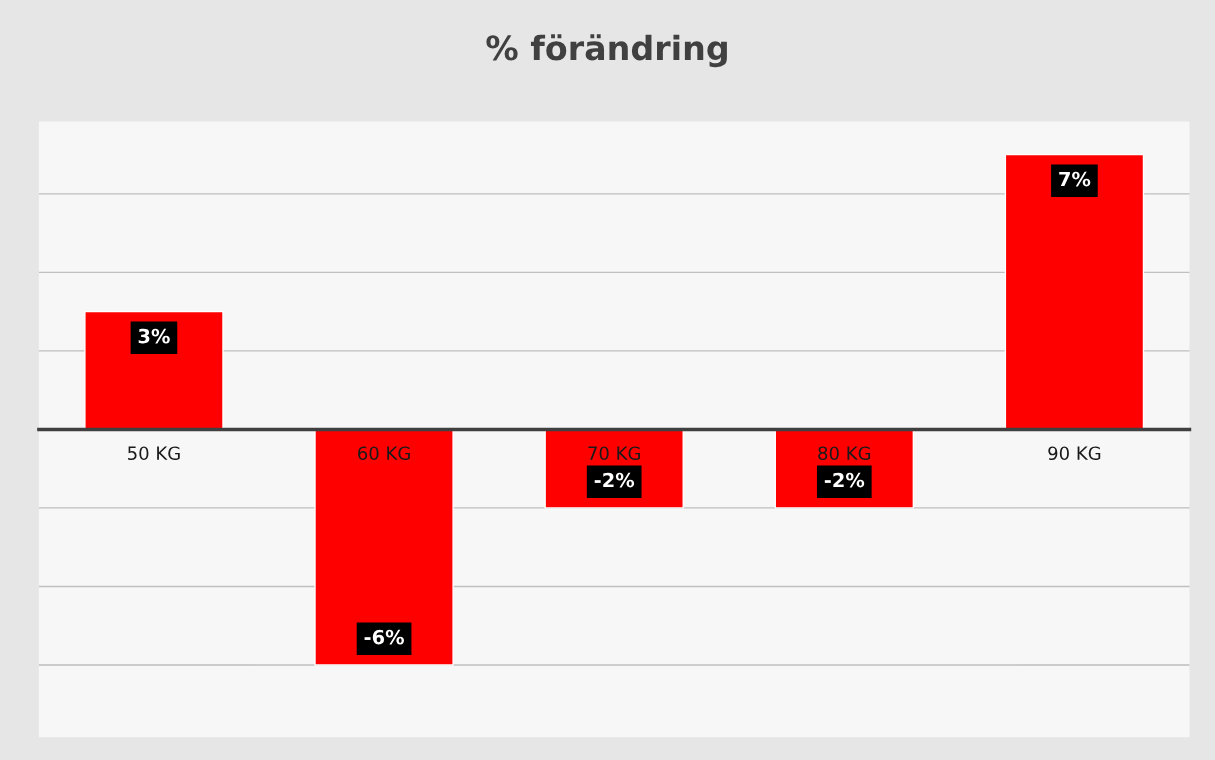  Describe the element at coordinates (384, 453) in the screenshot. I see `x-tick-label: 60 KG` at that location.